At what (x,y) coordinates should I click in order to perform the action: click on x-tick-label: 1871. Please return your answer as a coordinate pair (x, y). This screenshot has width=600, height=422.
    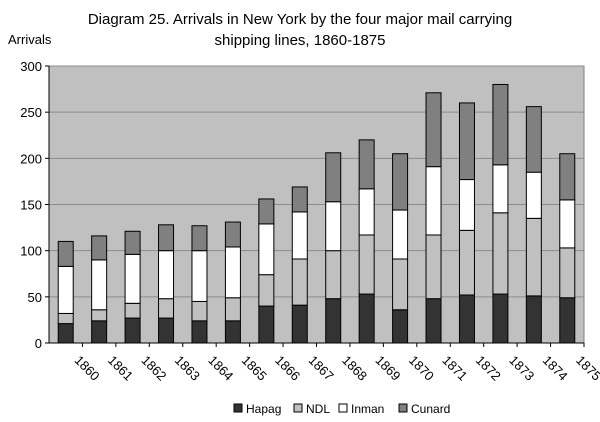
    Looking at the image, I should click on (454, 368).